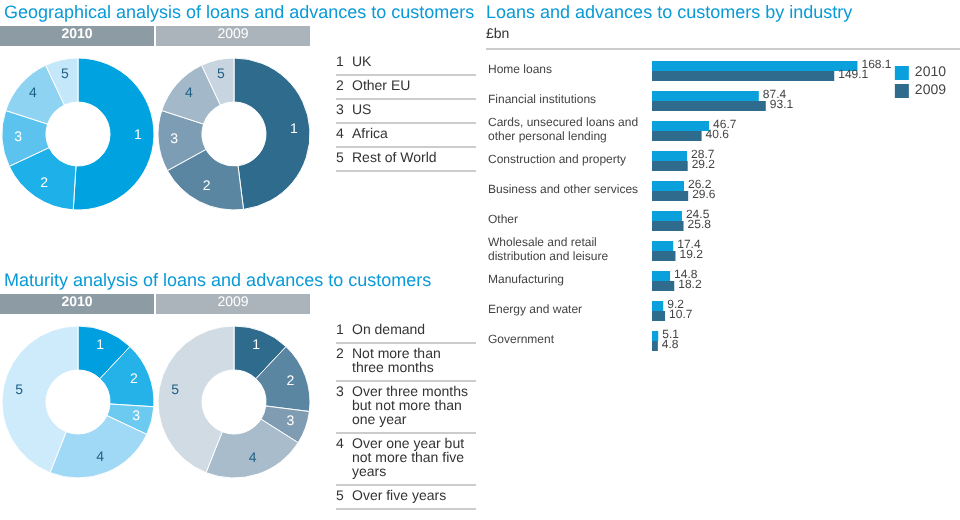  I want to click on text: Maturity analysis of loans and advances to customers, so click(218, 280).